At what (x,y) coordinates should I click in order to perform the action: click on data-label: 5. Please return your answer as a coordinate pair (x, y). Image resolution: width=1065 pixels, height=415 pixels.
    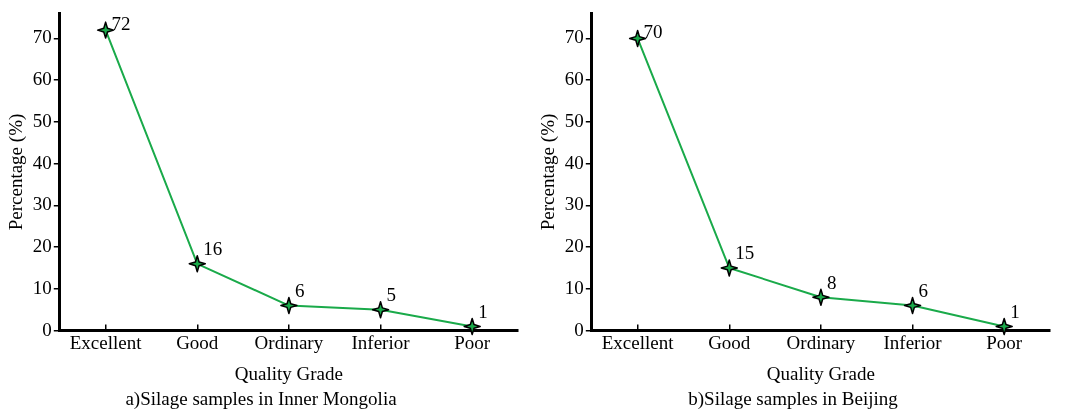
    Looking at the image, I should click on (391, 295).